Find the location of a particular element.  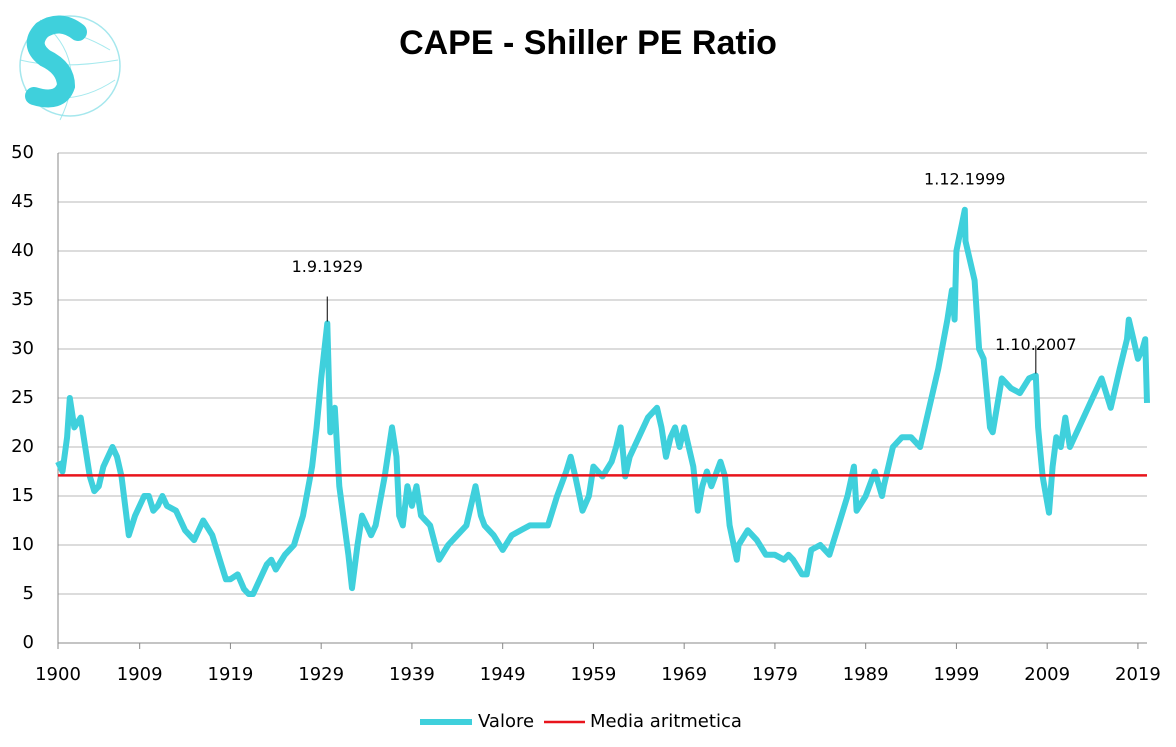

annotation: 1.10.2007 is located at coordinates (1035, 344).